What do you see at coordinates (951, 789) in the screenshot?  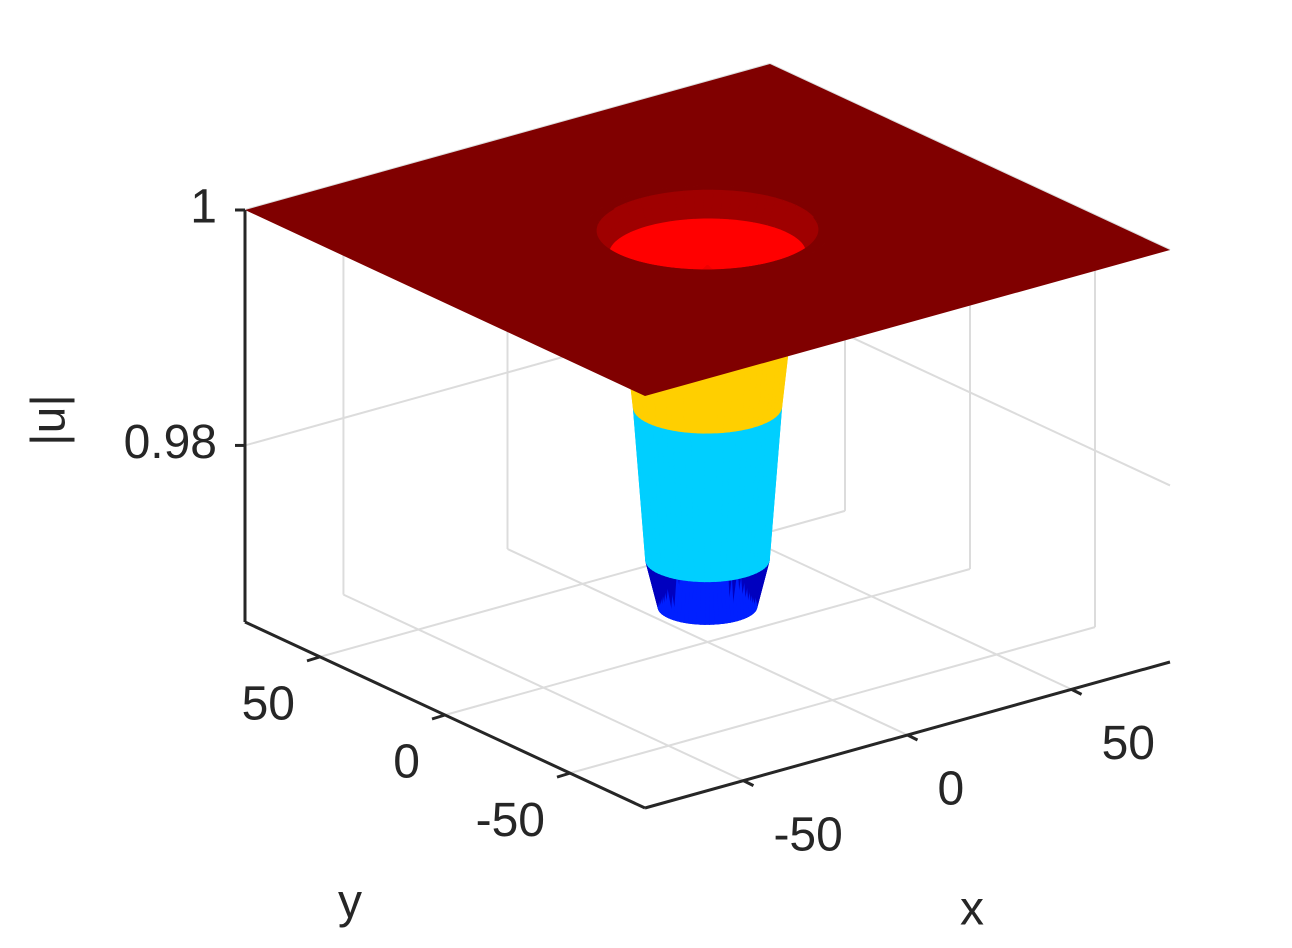 I see `x-tick-label: 0` at bounding box center [951, 789].